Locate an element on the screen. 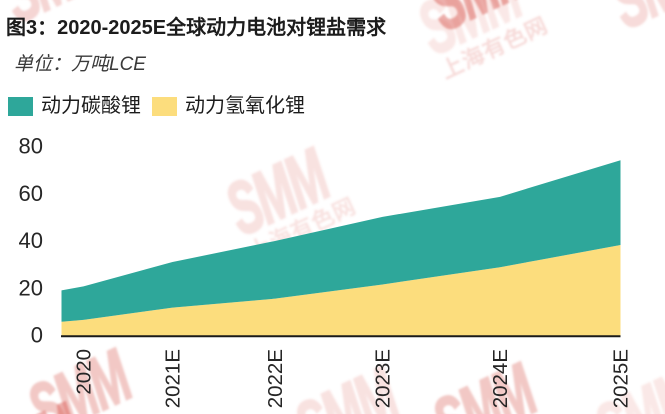  legend-label-hydroxide: 动力氢氧化锂 is located at coordinates (245, 106).